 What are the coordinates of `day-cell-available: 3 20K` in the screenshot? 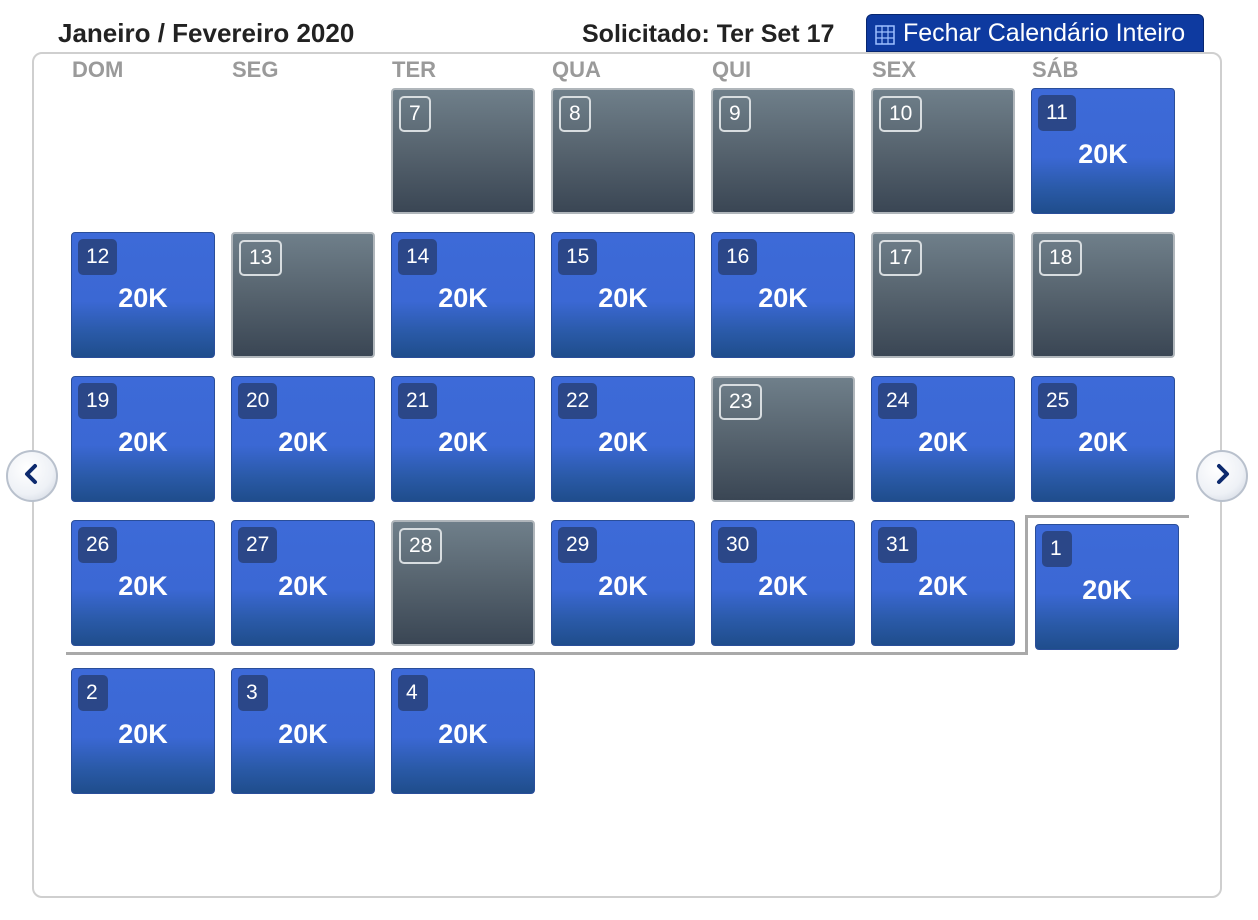 It's located at (303, 731).